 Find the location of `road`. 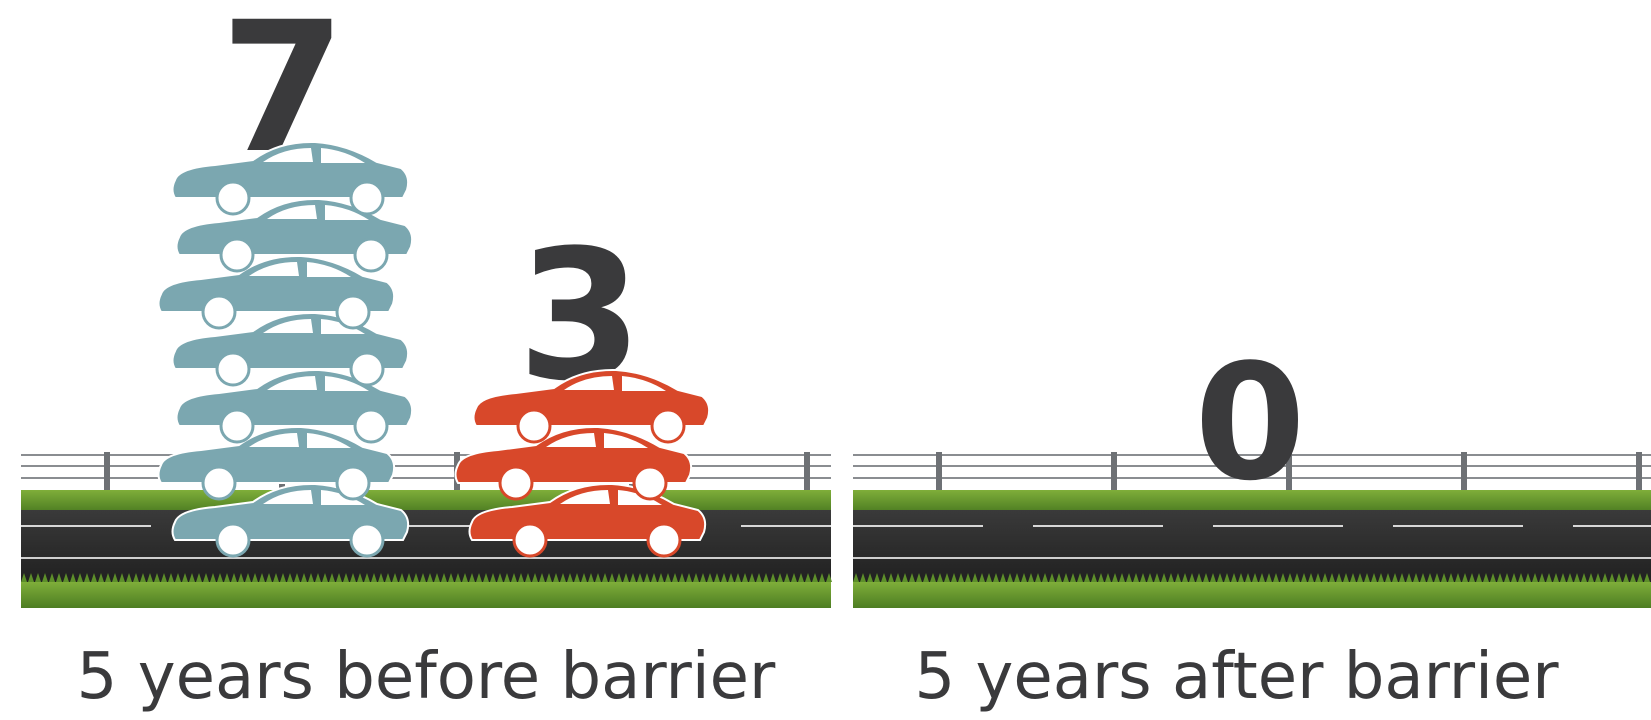

road is located at coordinates (1252, 530).